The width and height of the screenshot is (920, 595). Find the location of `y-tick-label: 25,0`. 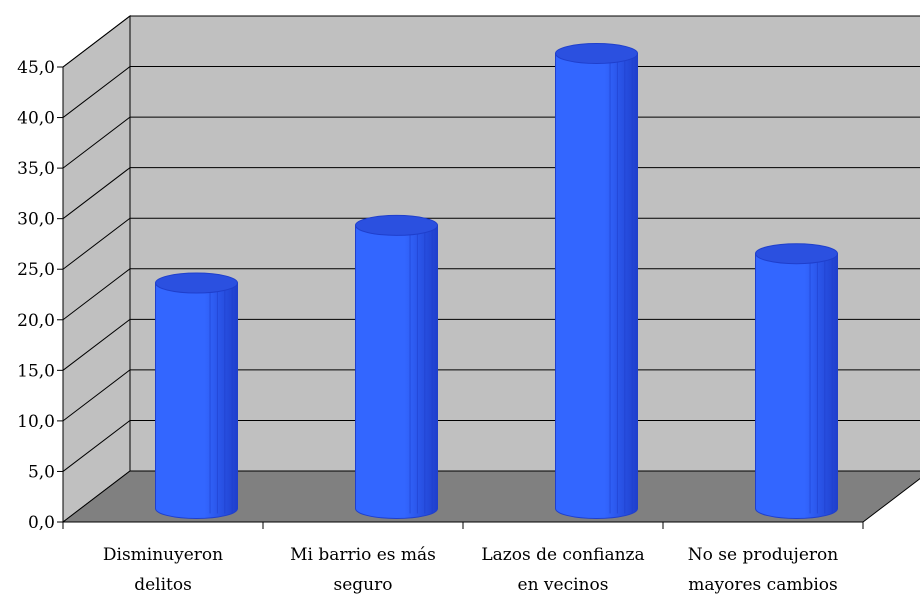

y-tick-label: 25,0 is located at coordinates (36, 270).